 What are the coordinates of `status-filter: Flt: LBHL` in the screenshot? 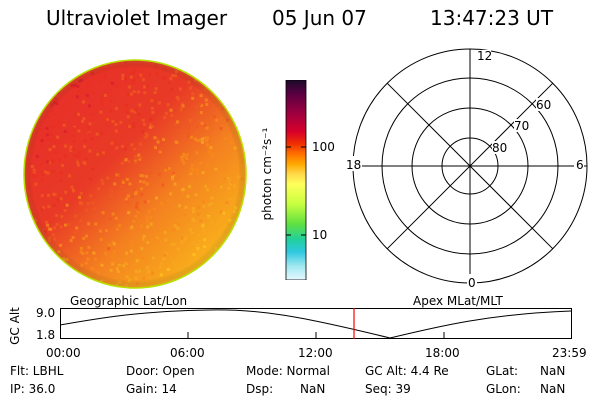 It's located at (37, 371).